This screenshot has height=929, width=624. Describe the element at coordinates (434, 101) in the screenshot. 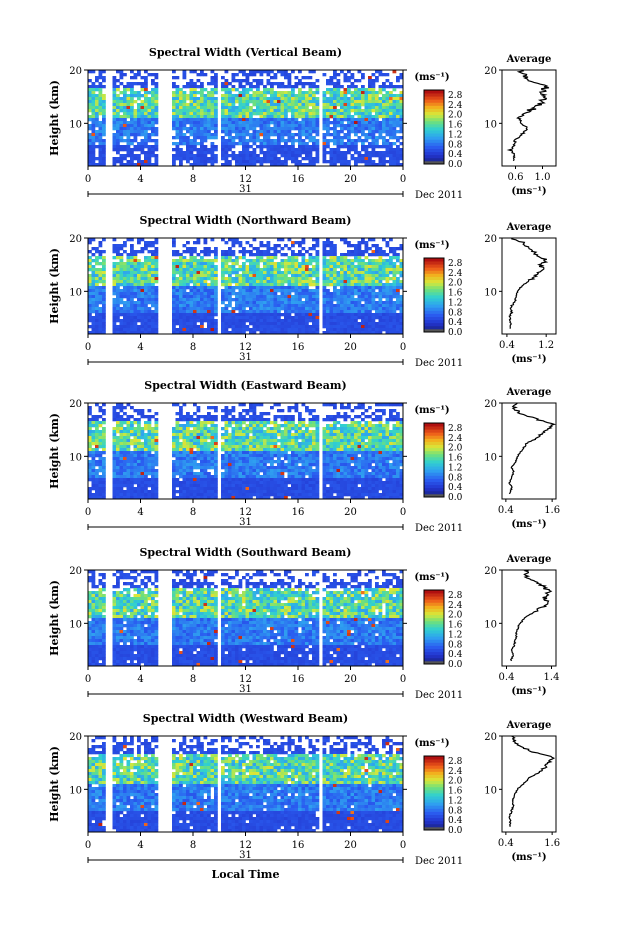

I see `colorbar-swatch` at that location.